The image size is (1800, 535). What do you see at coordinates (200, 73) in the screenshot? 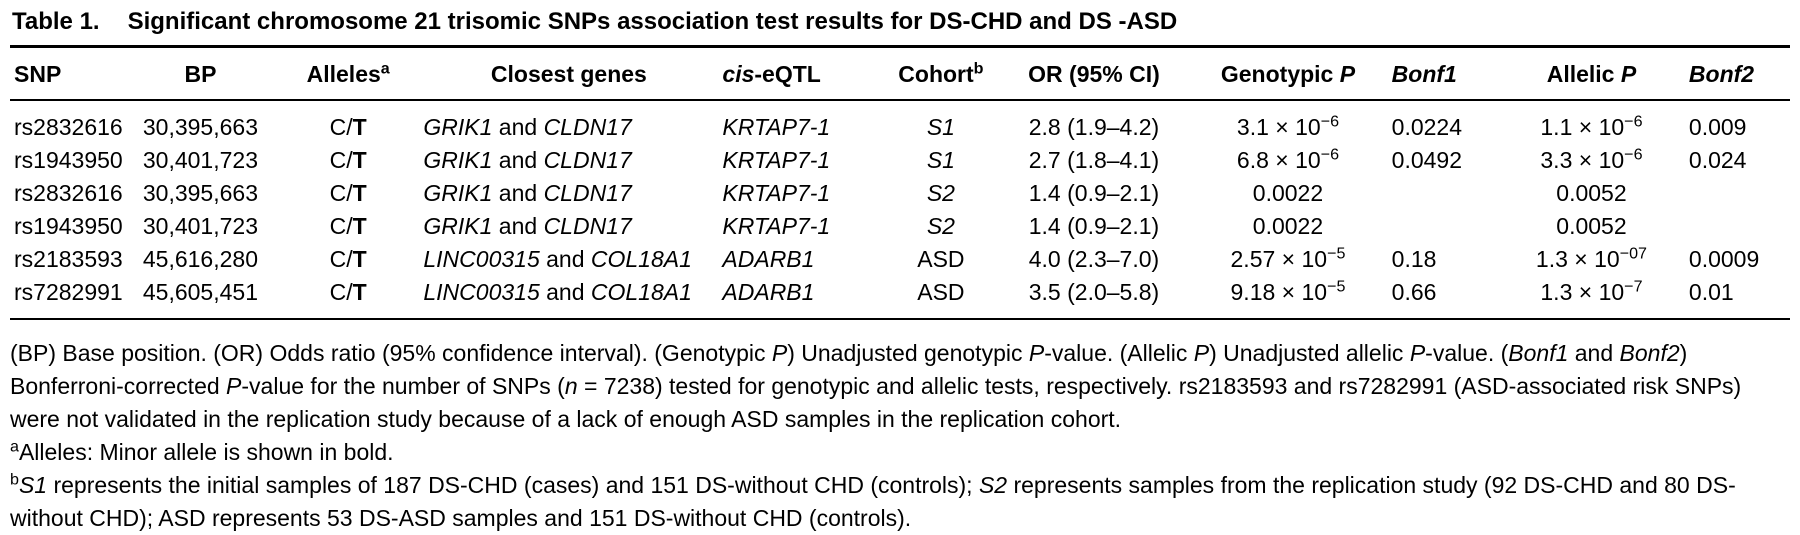
I see `col-header-bp: BP` at bounding box center [200, 73].